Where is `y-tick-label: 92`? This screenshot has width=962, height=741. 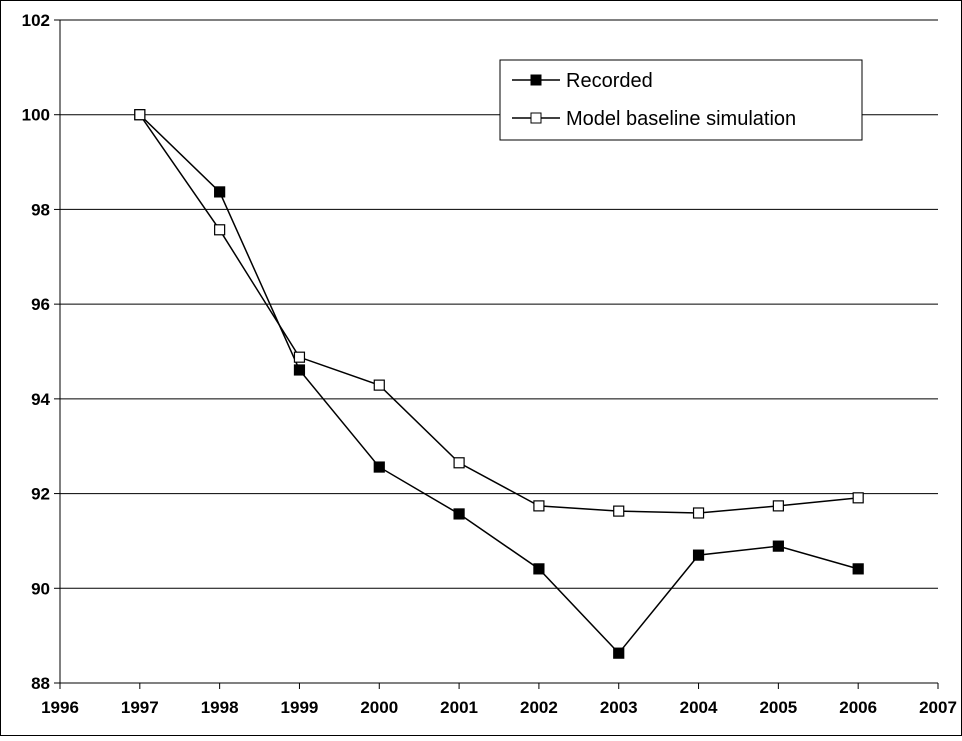
y-tick-label: 92 is located at coordinates (40, 494).